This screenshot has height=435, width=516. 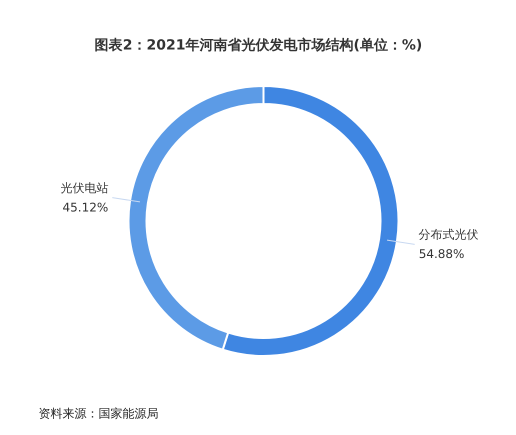 What do you see at coordinates (98, 413) in the screenshot?
I see `text: 资料来源：国家能源局` at bounding box center [98, 413].